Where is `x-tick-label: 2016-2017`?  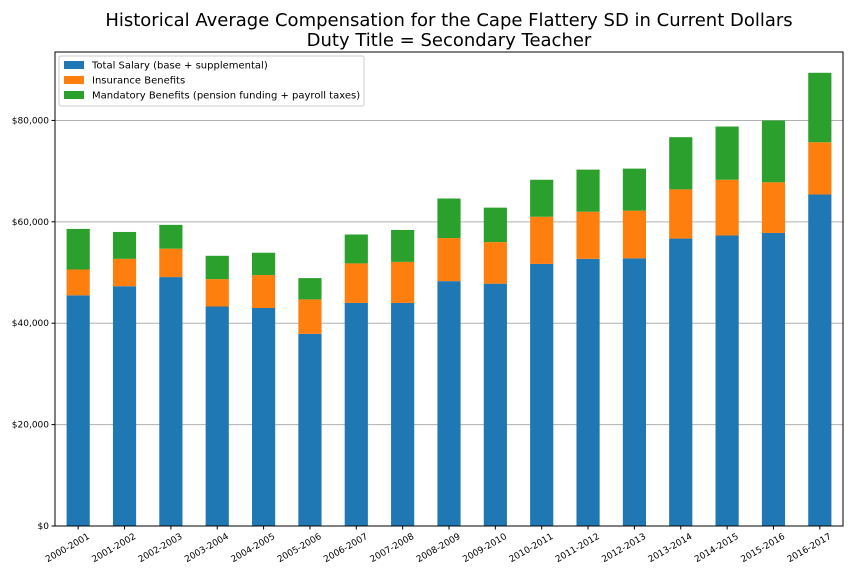 x-tick-label: 2016-2017 is located at coordinates (809, 548).